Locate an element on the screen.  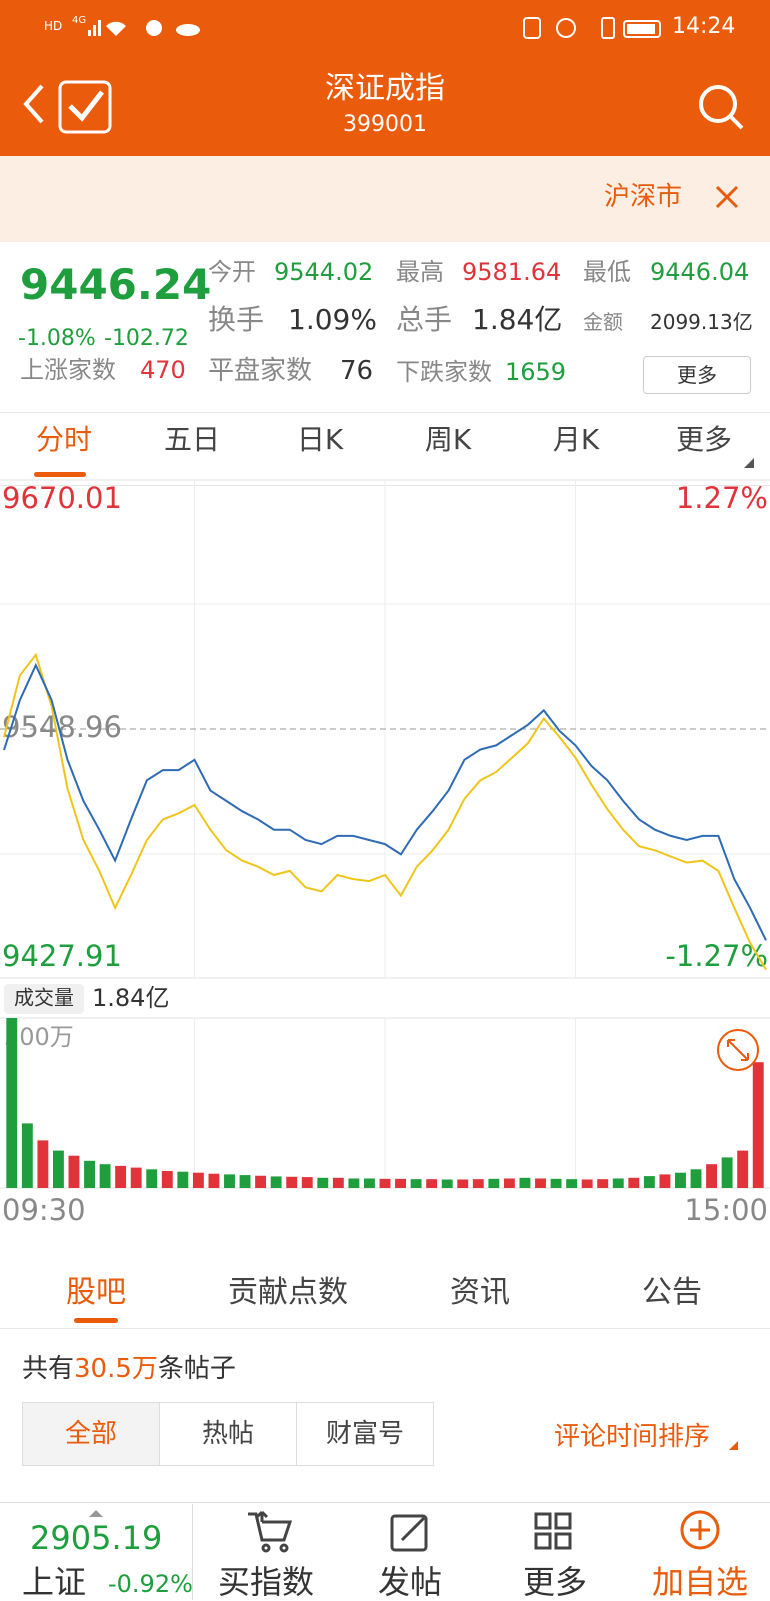
y-tick-label: 9670.01 is located at coordinates (62, 498).